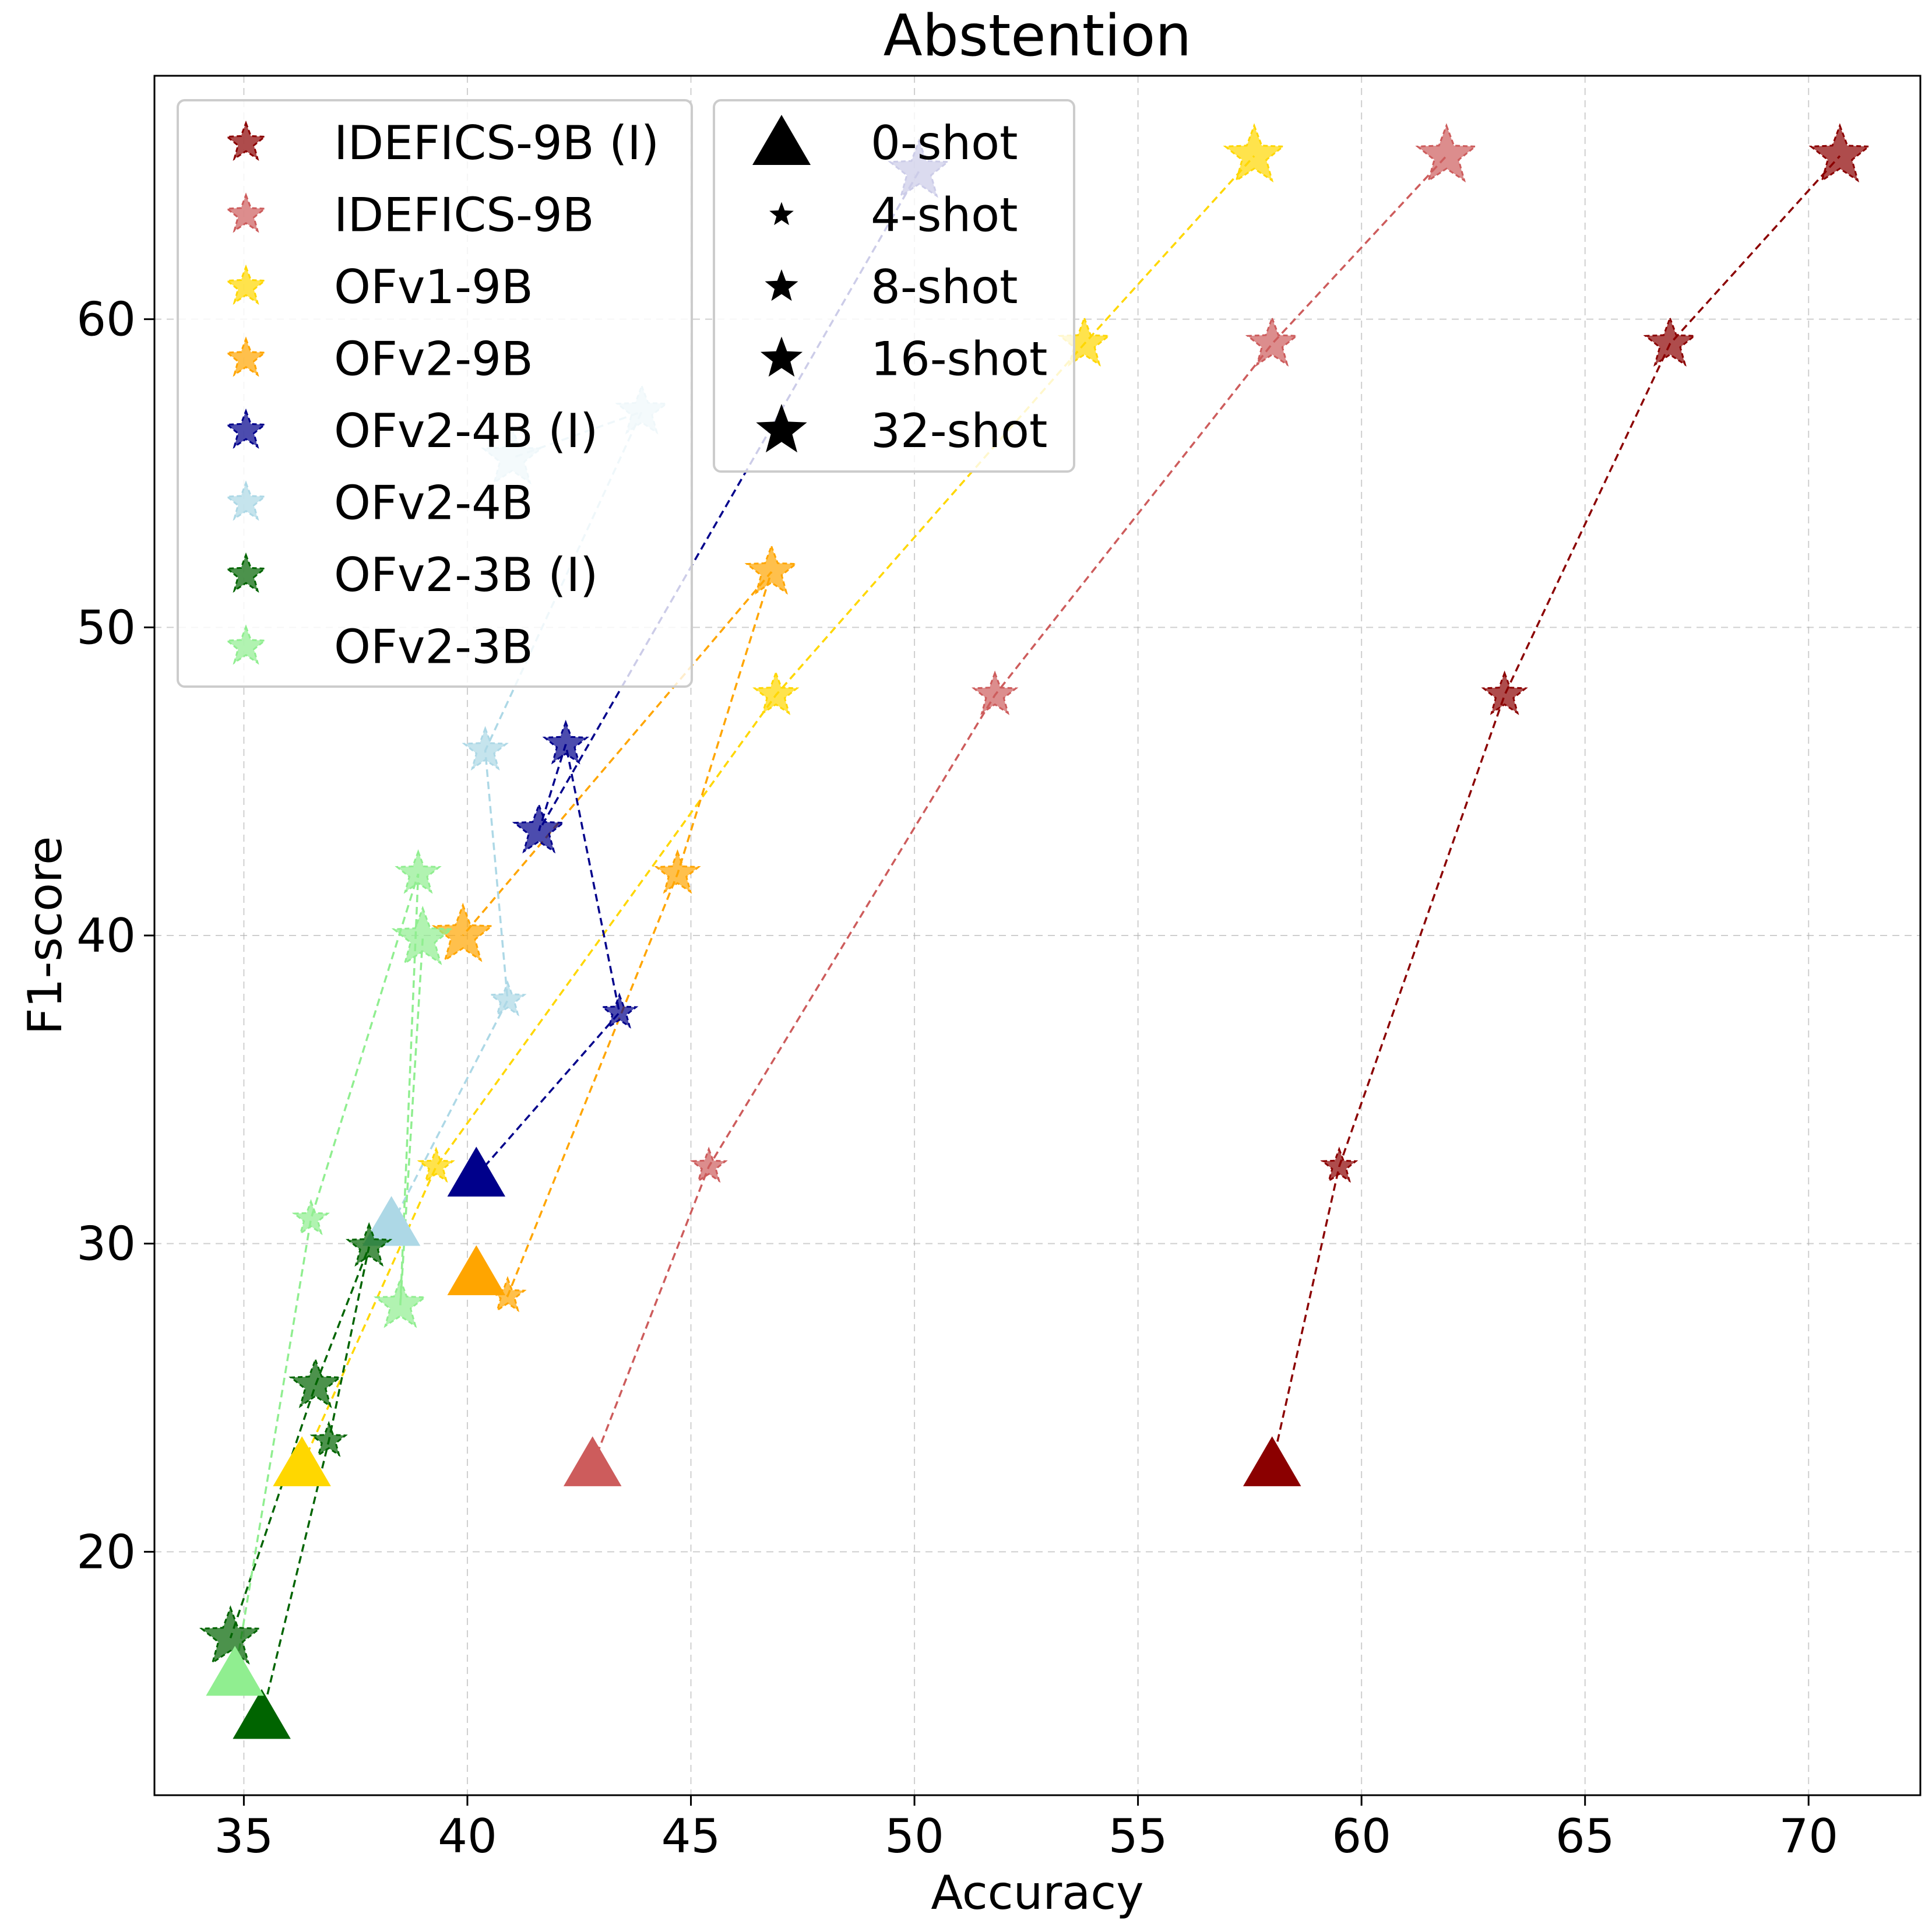 This screenshot has height=1931, width=1932. Describe the element at coordinates (1026, 1829) in the screenshot. I see `x-axis: 35 40 45 50 55 60 65 70` at that location.